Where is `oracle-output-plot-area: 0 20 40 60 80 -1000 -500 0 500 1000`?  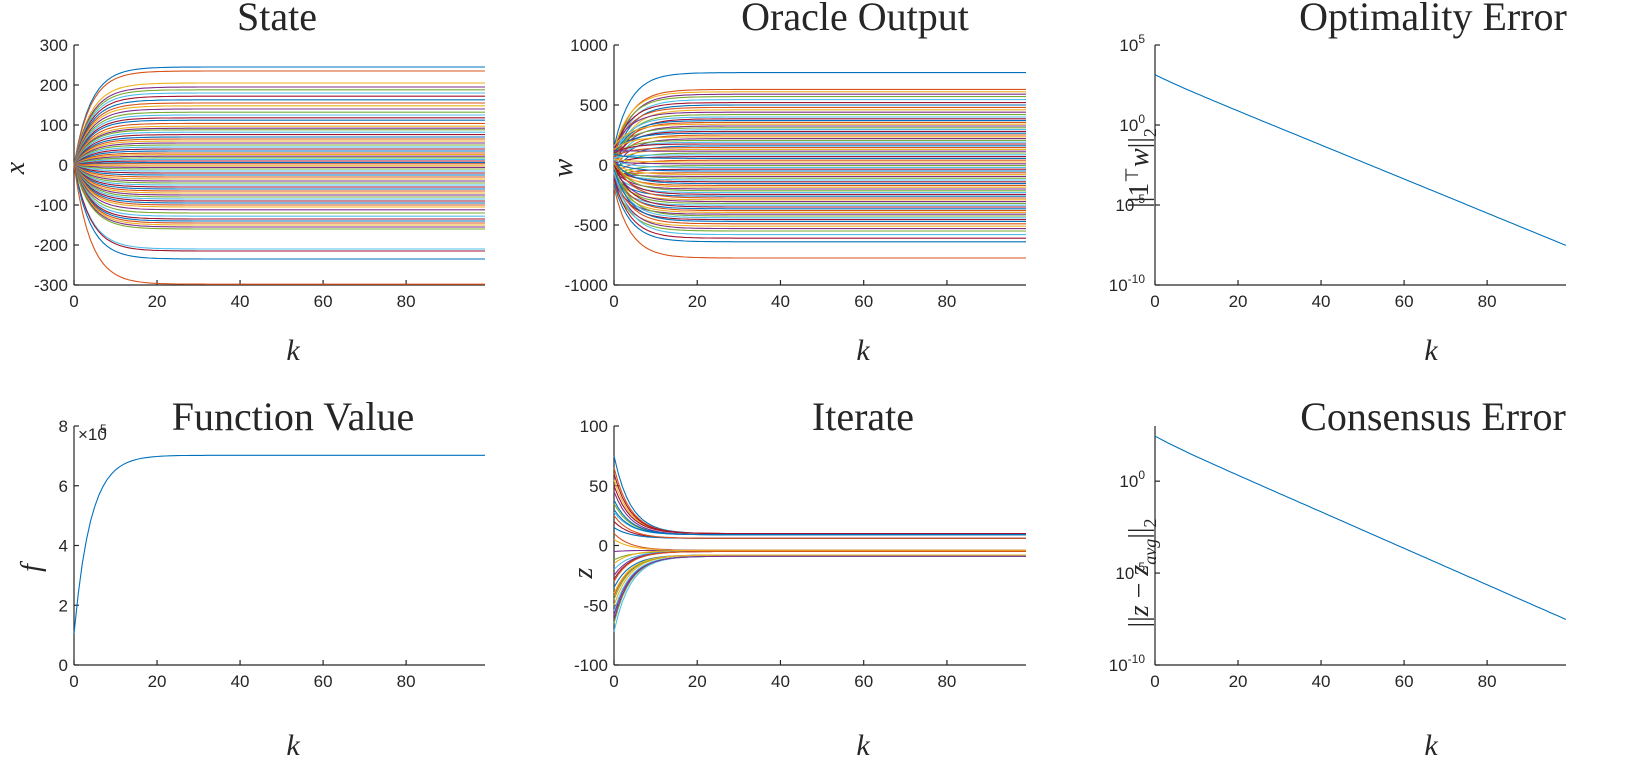
oracle-output-plot-area: 0 20 40 60 80 -1000 -500 0 500 1000 is located at coordinates (795, 173).